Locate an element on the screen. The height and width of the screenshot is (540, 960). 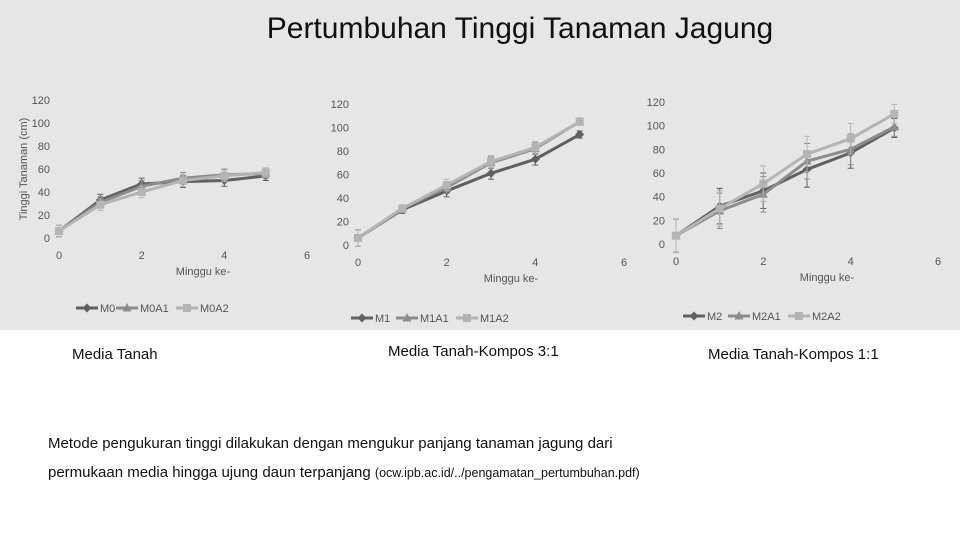
caption-media-tanah: Media Tanah is located at coordinates (115, 354).